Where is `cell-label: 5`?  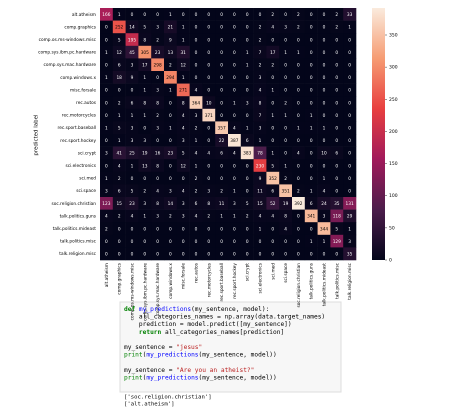
cell-label: 5 is located at coordinates (119, 40).